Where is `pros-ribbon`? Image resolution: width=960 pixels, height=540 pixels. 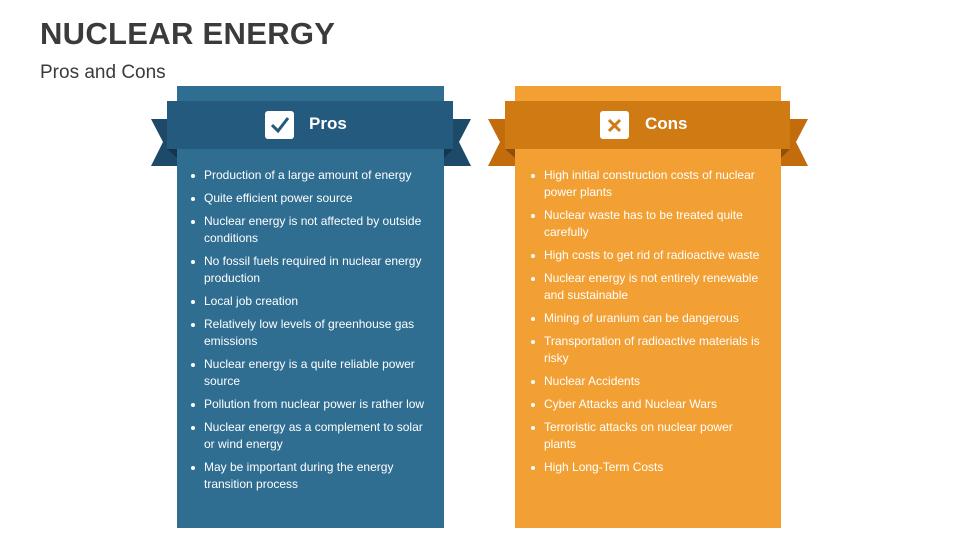
pros-ribbon is located at coordinates (310, 125).